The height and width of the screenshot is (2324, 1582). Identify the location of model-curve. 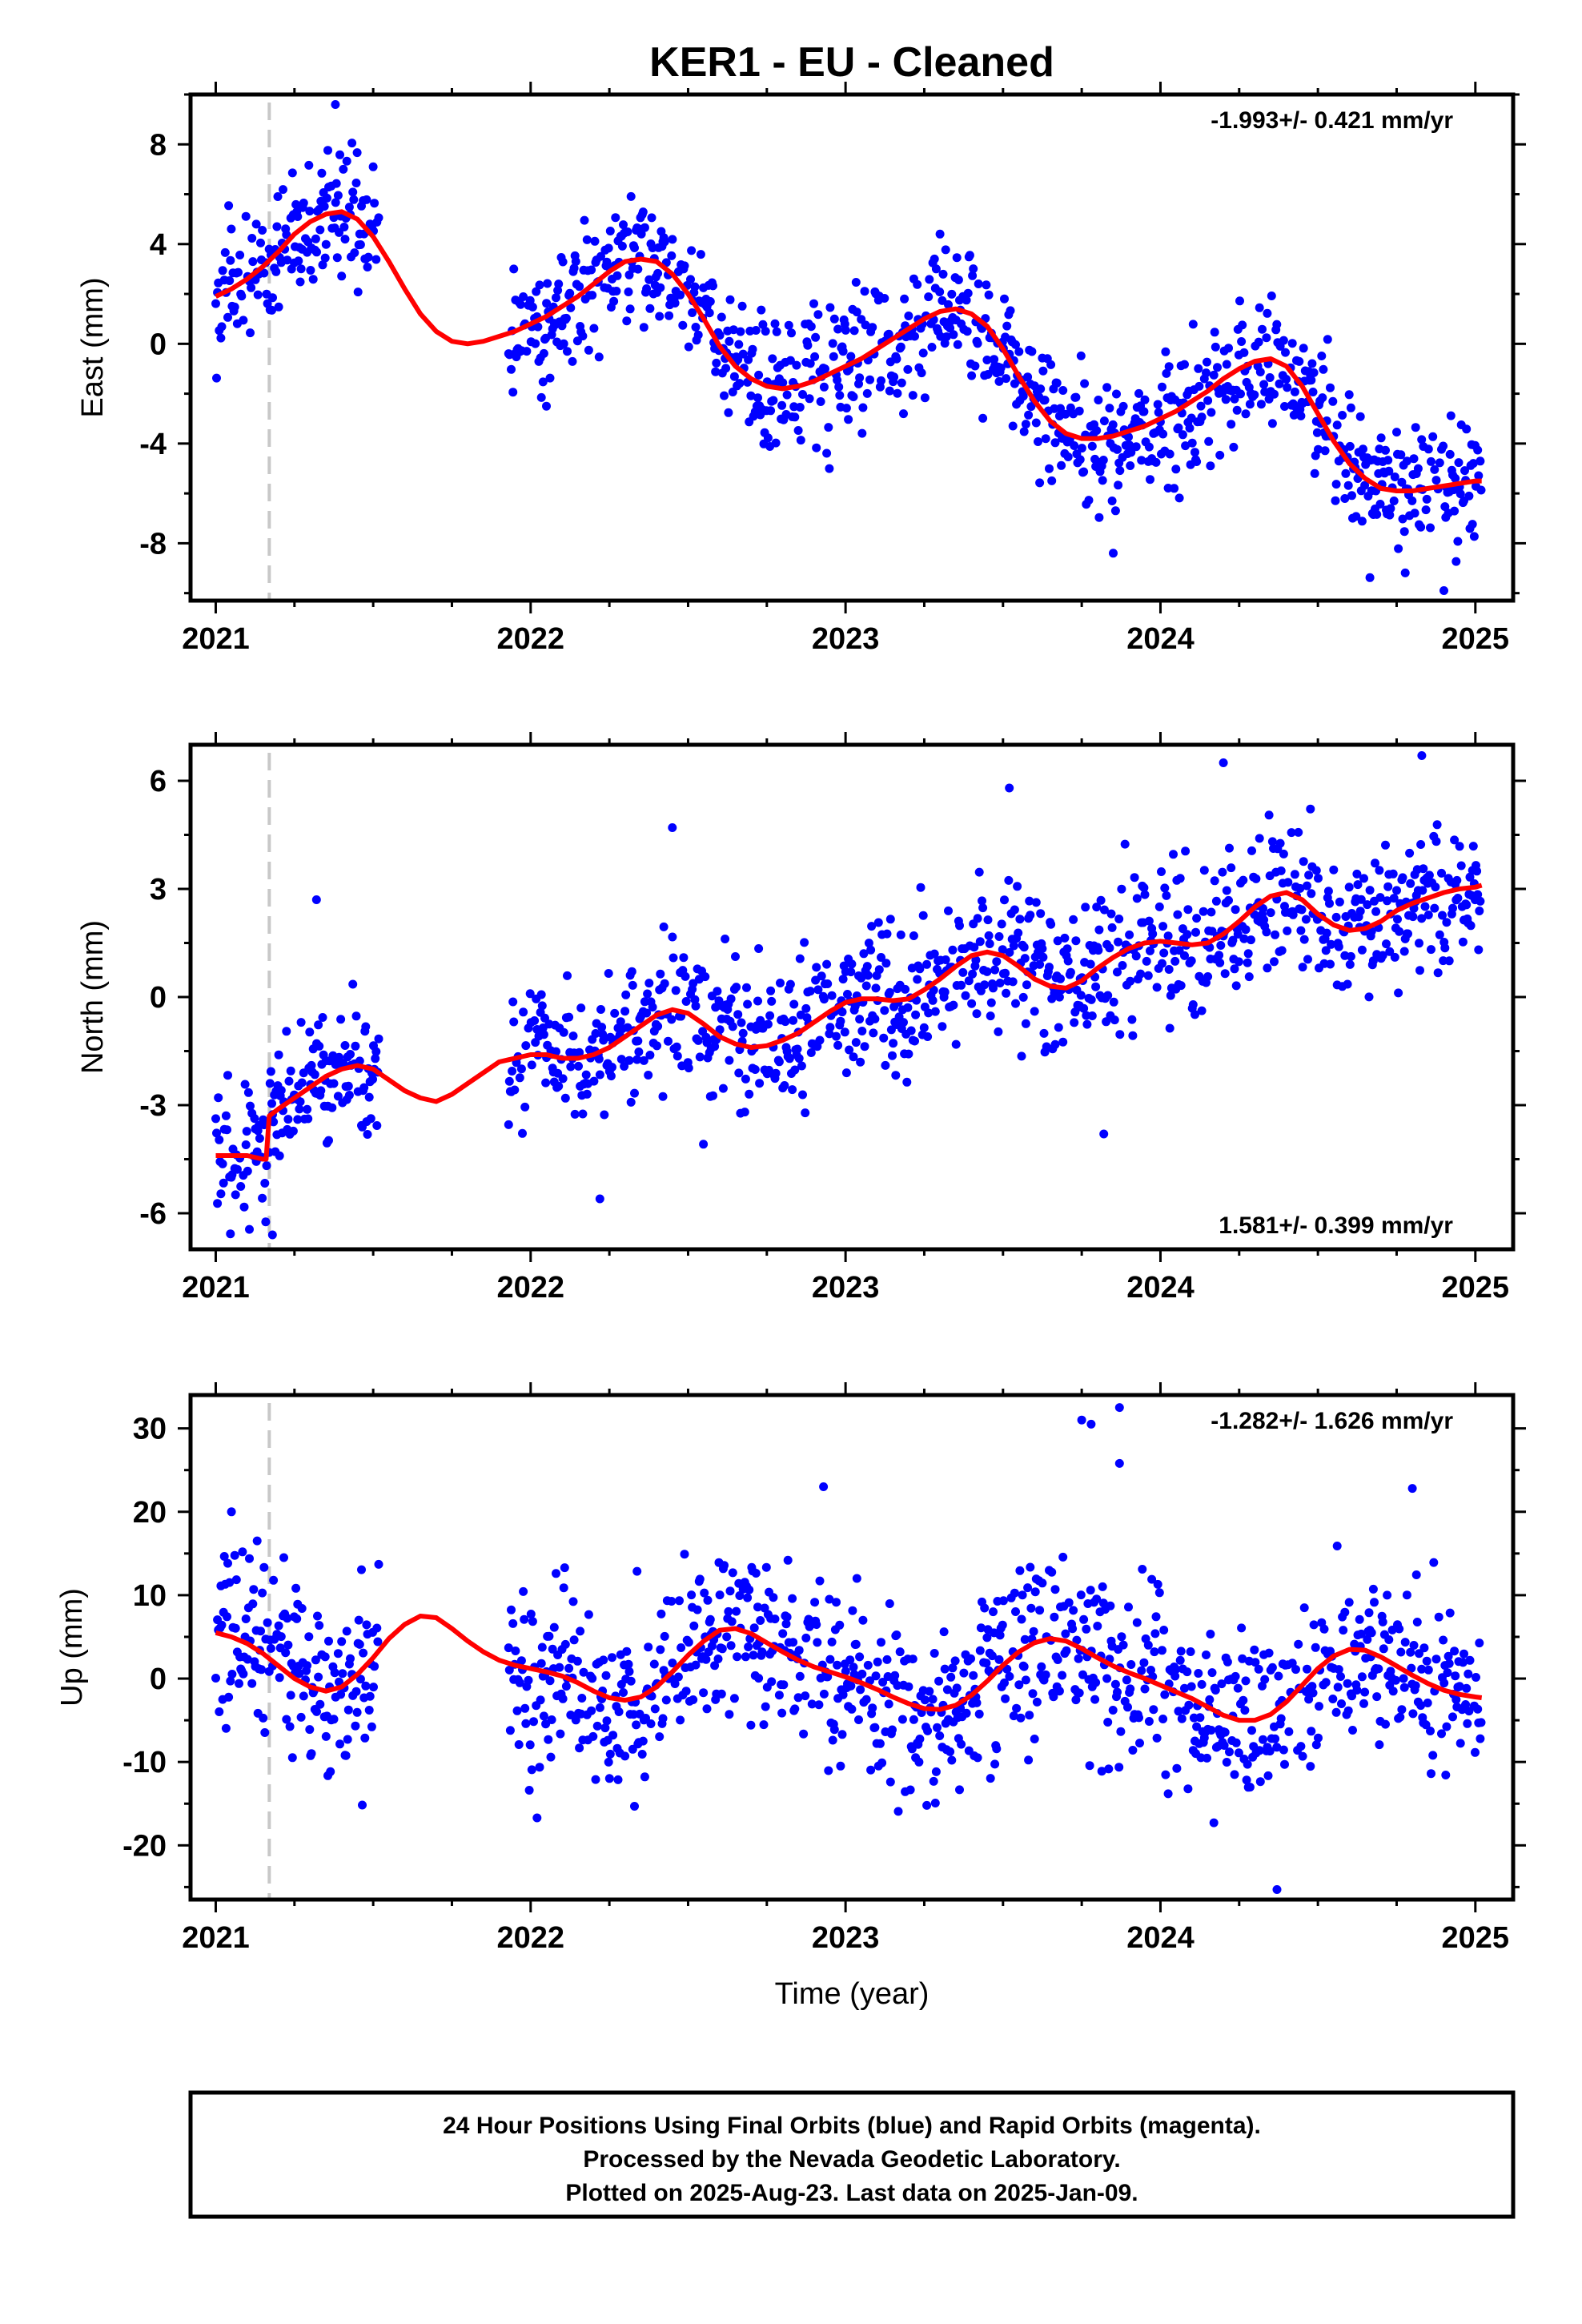
(849, 1022).